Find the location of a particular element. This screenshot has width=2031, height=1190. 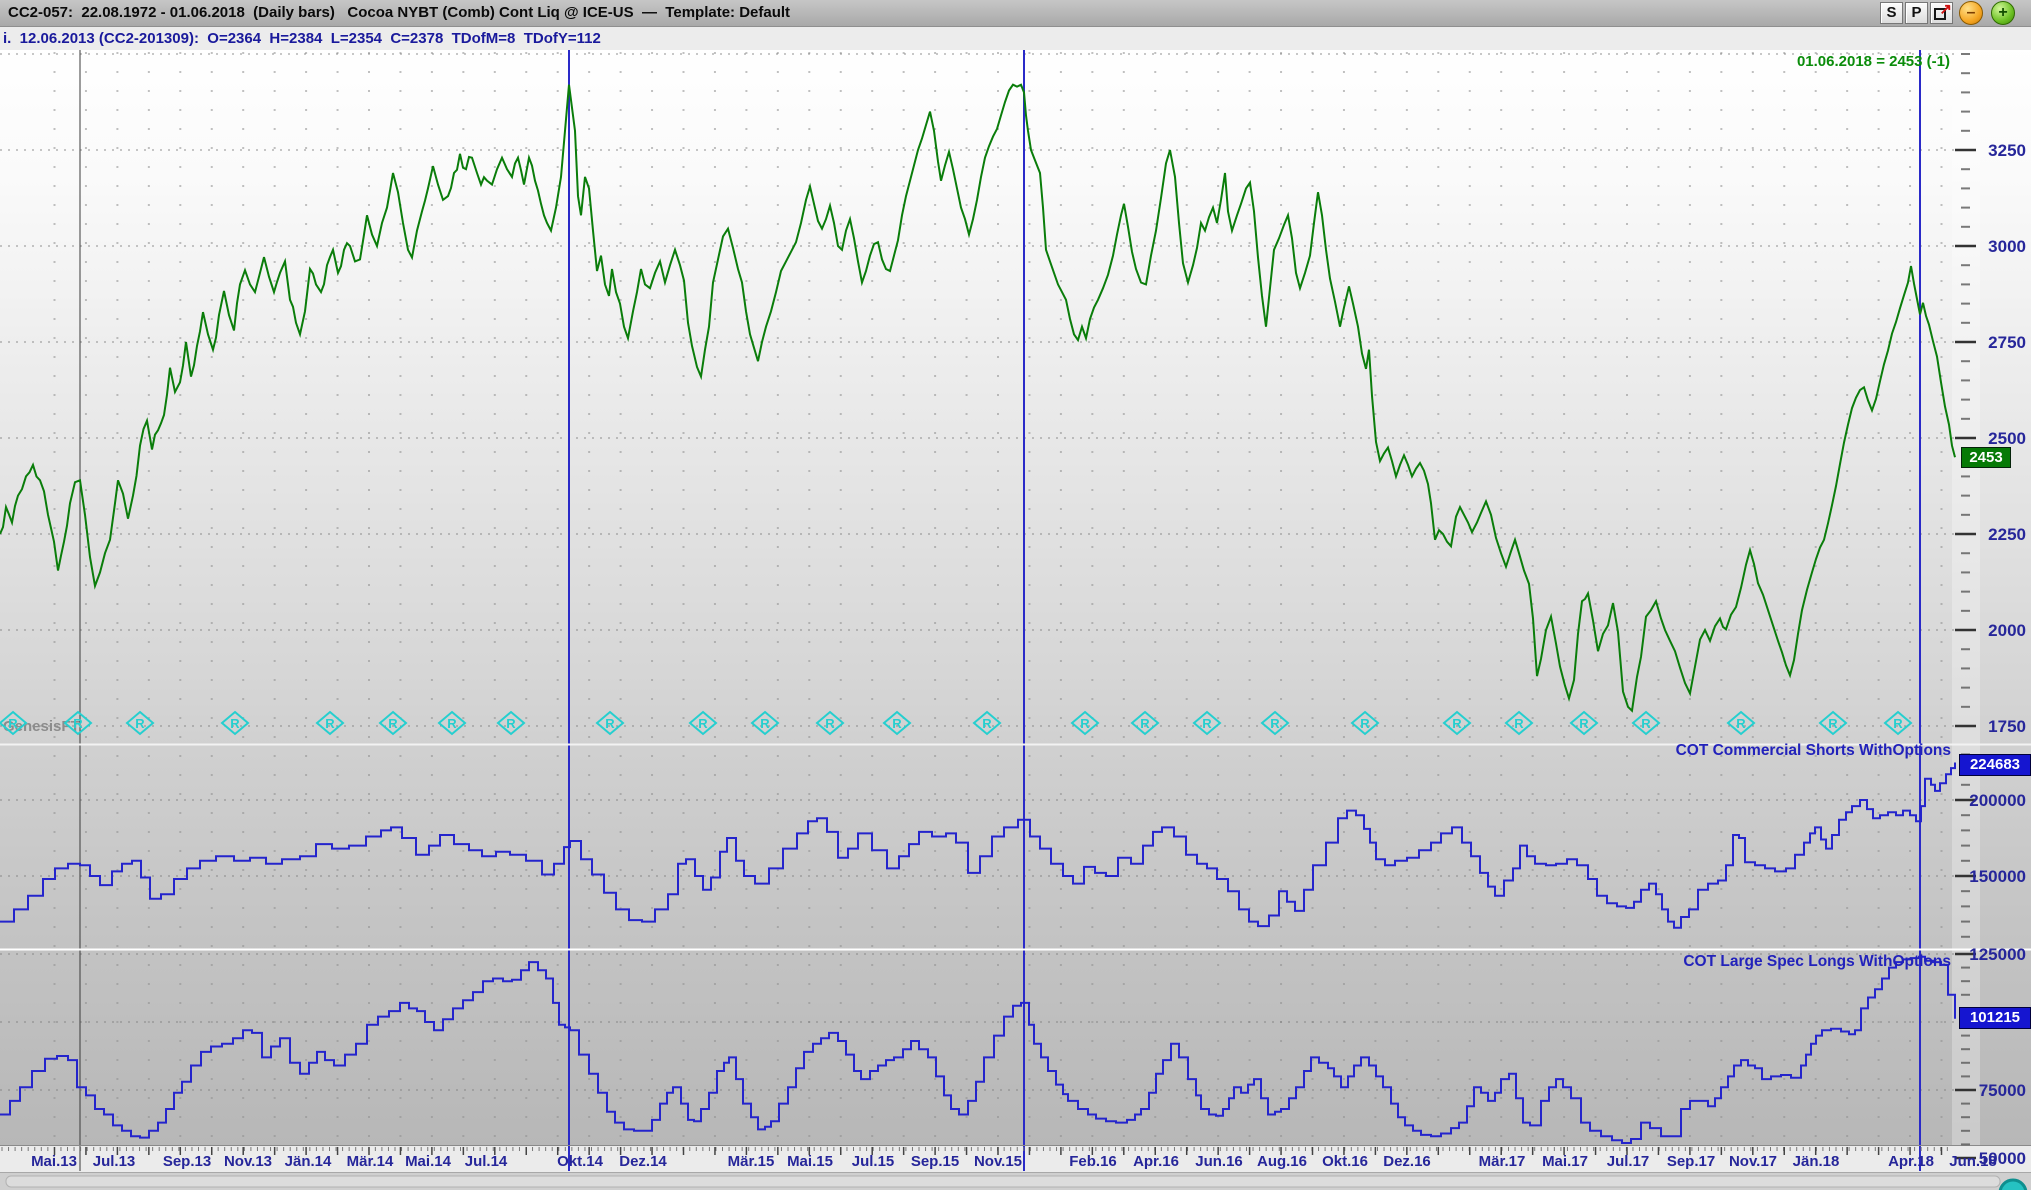

y-axis-label: 3250 is located at coordinates (2007, 150).